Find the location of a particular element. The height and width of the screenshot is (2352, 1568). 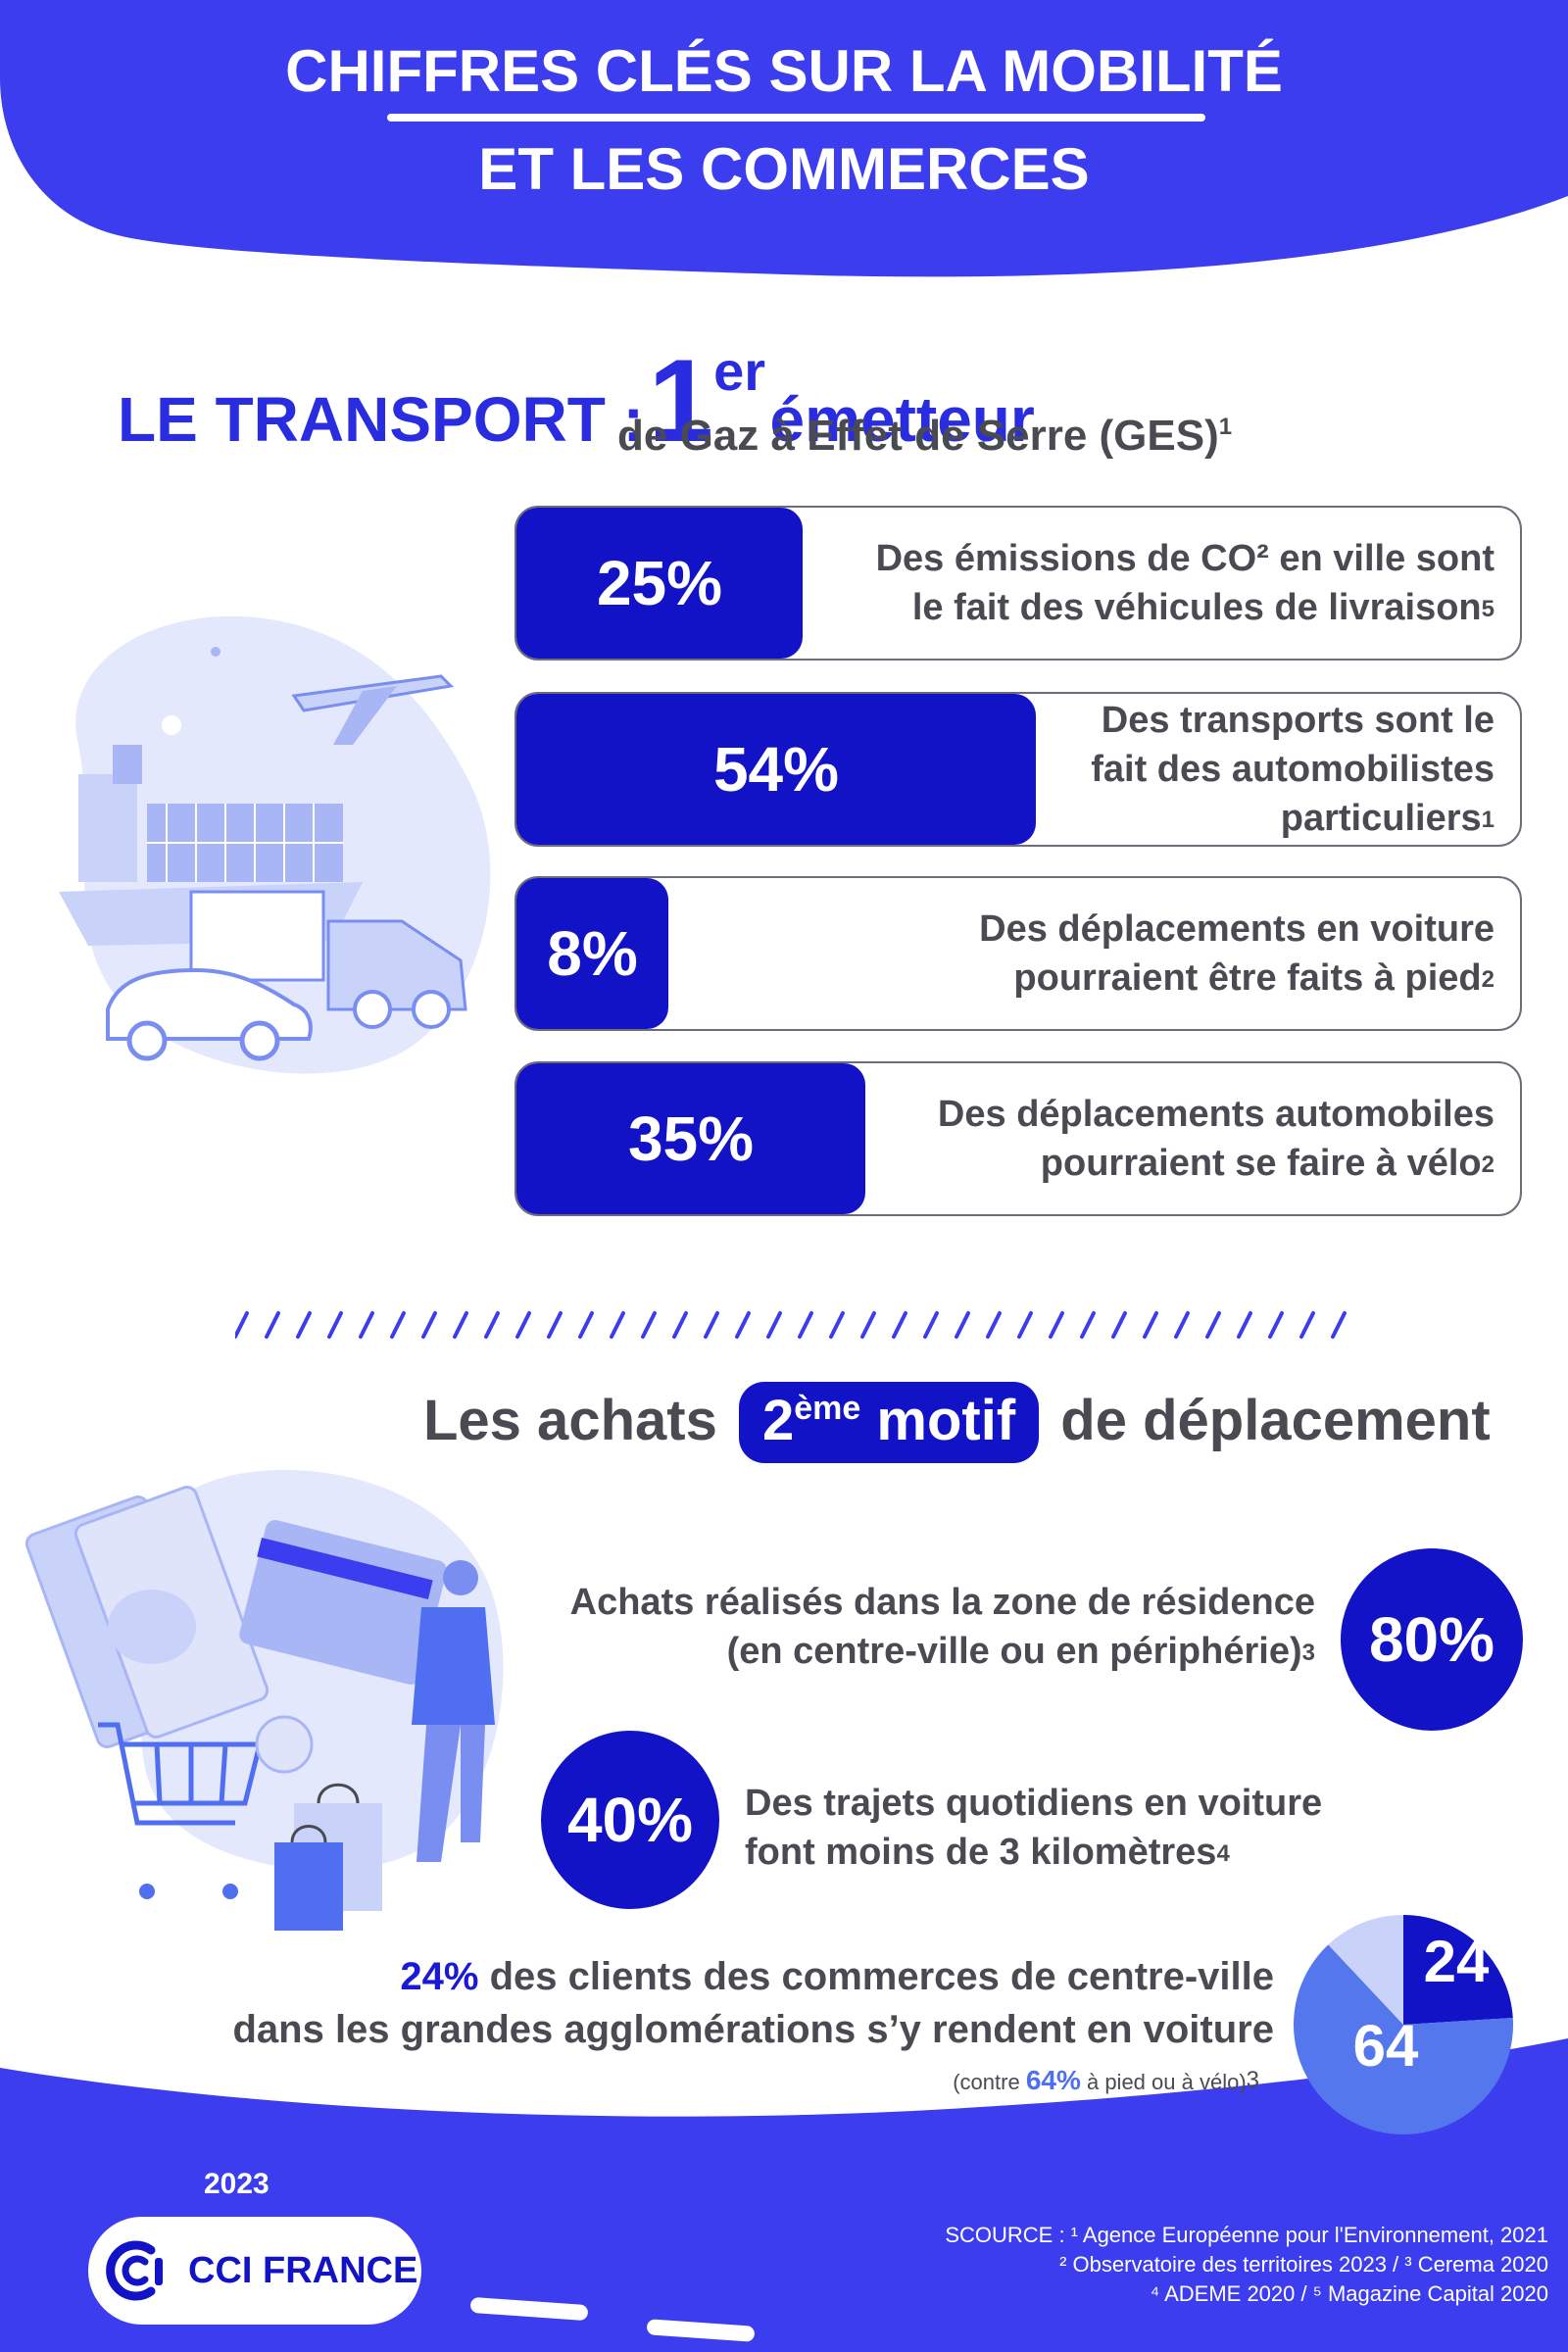

achats-title-pill: 2ème motif is located at coordinates (889, 1422).